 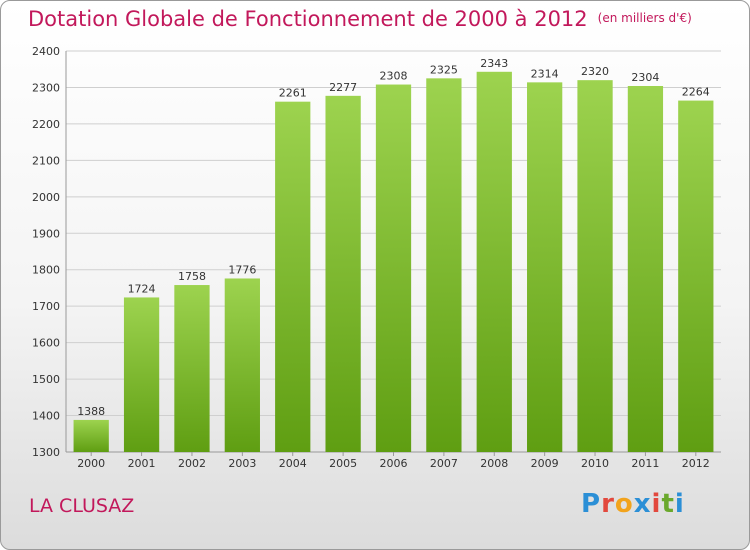 What do you see at coordinates (668, 504) in the screenshot?
I see `logo-letter: t` at bounding box center [668, 504].